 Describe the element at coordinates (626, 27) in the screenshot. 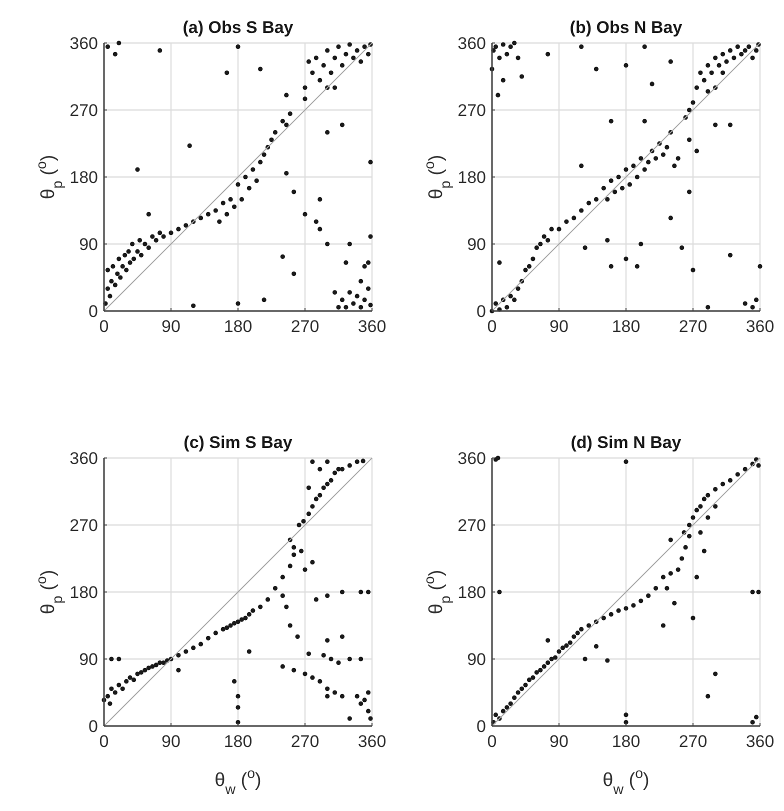

I see `chart-title: (b) Obs N Bay` at that location.